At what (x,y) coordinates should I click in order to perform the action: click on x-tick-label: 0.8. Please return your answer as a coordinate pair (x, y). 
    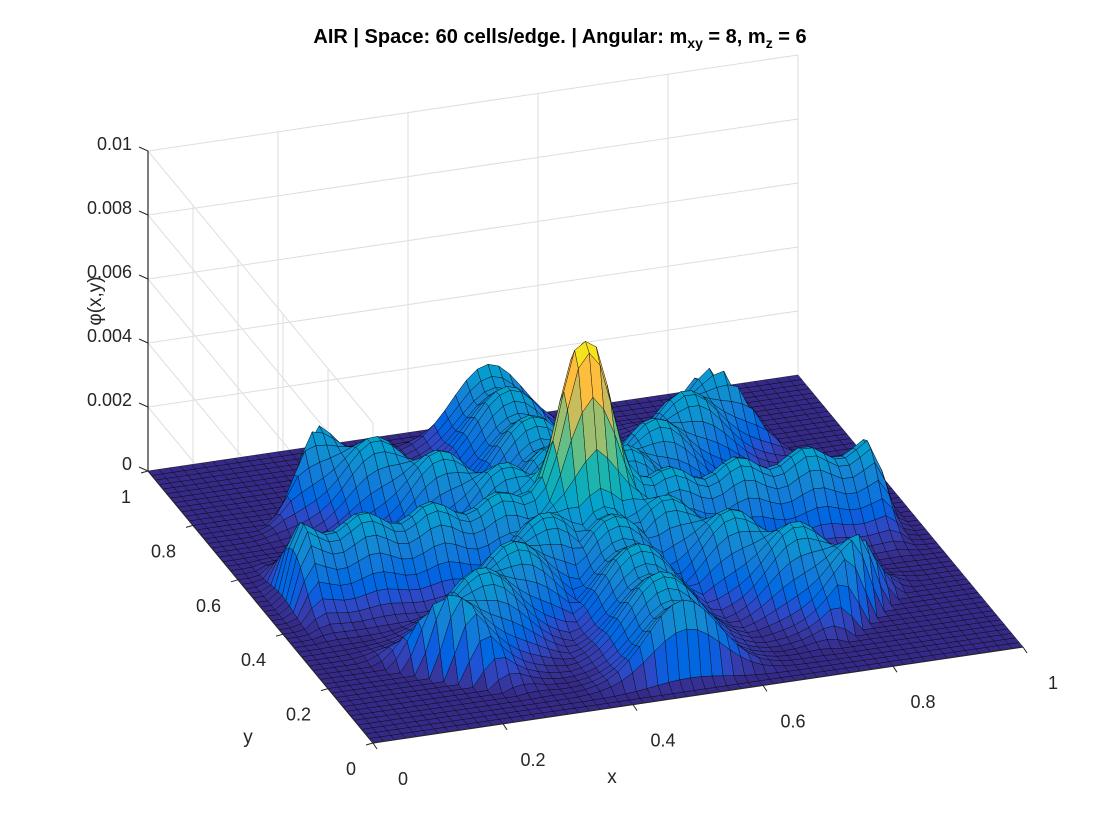
    Looking at the image, I should click on (922, 702).